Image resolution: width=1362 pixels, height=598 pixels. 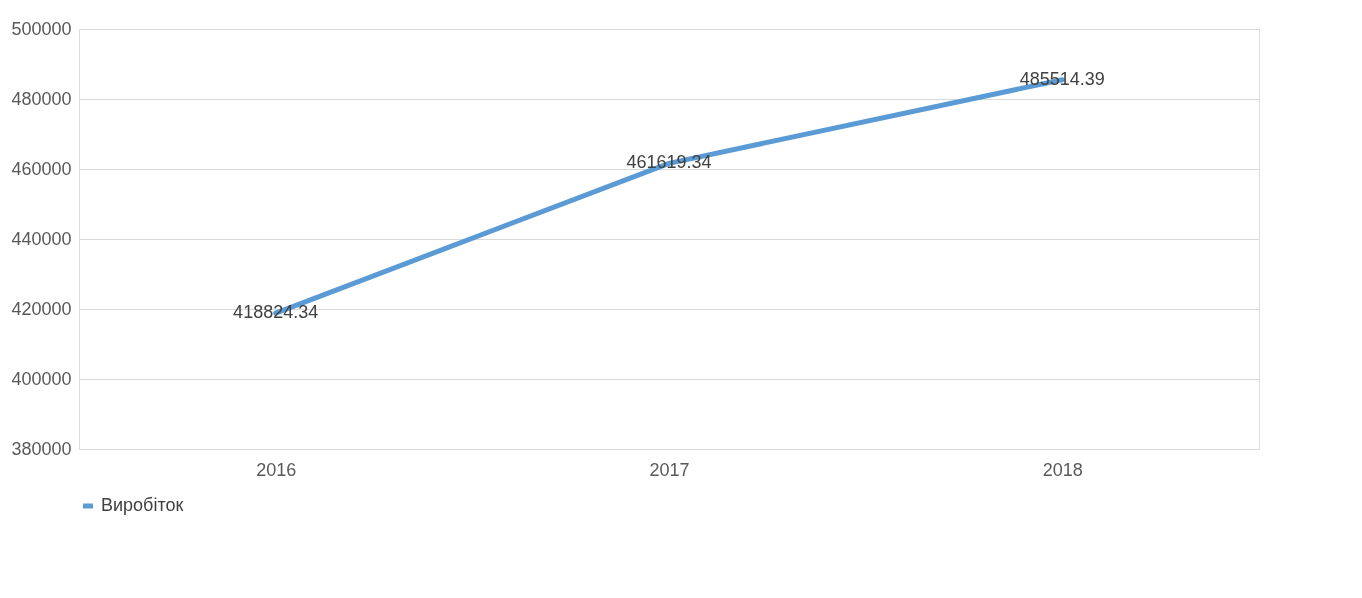 What do you see at coordinates (41, 378) in the screenshot?
I see `y-tick-label: 400000` at bounding box center [41, 378].